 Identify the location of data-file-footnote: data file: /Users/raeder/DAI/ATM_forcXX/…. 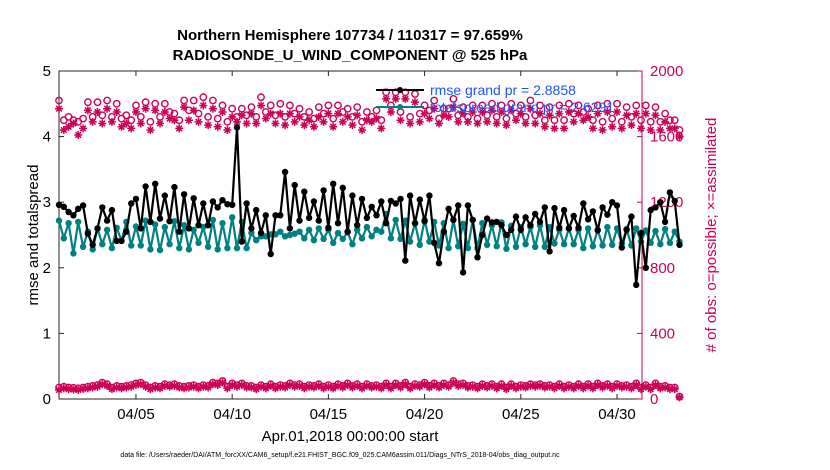
(340, 455).